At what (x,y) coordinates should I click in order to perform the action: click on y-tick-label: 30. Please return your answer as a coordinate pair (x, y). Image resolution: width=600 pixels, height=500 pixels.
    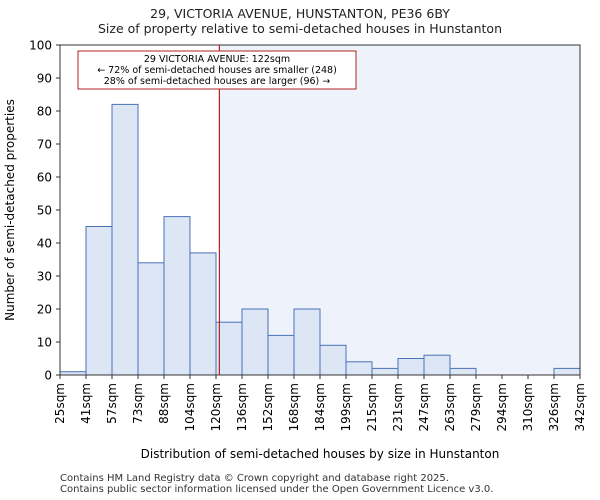
    Looking at the image, I should click on (44, 277).